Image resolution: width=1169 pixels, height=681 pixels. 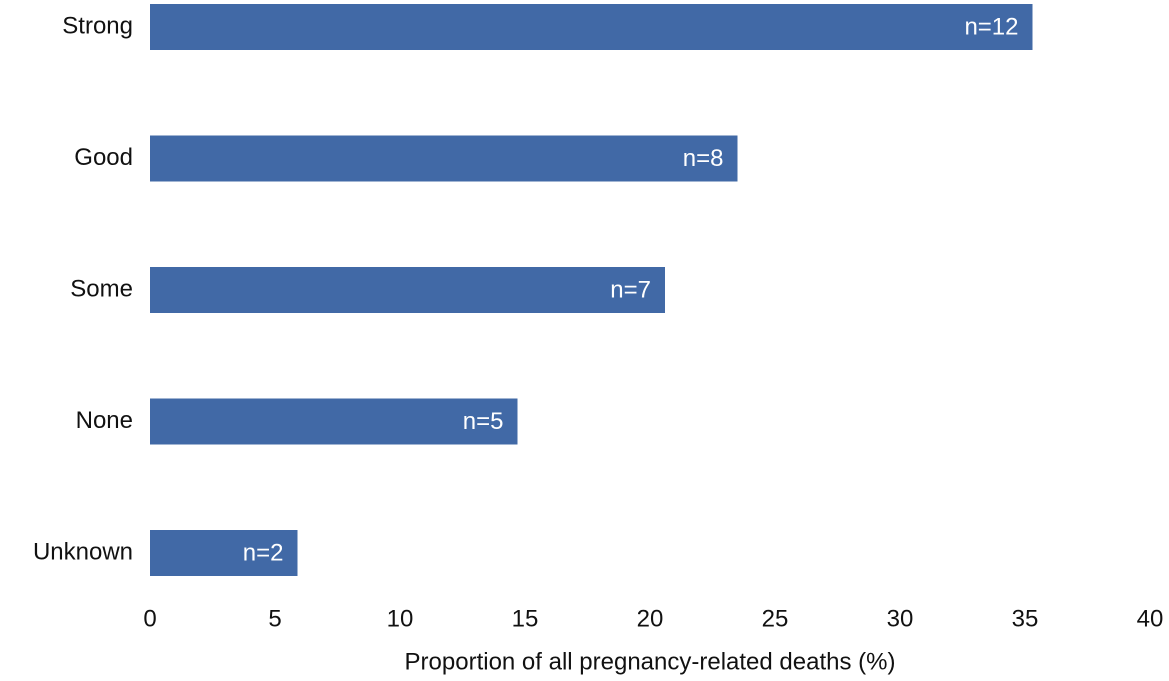 What do you see at coordinates (149, 618) in the screenshot?
I see `x-tick-label: 0` at bounding box center [149, 618].